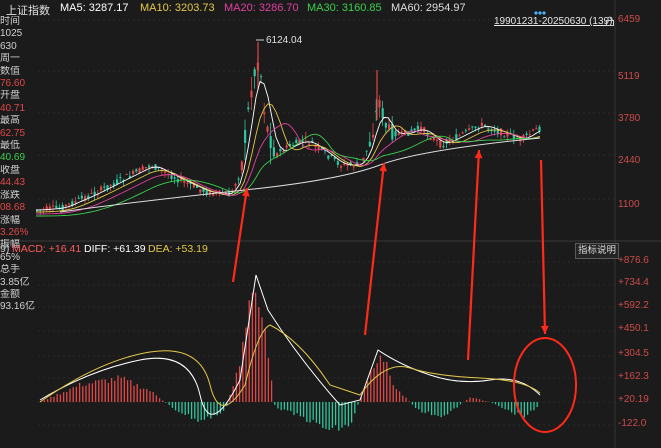 This screenshot has height=448, width=661. Describe the element at coordinates (10, 170) in the screenshot. I see `info-panel-row: 收盘` at that location.